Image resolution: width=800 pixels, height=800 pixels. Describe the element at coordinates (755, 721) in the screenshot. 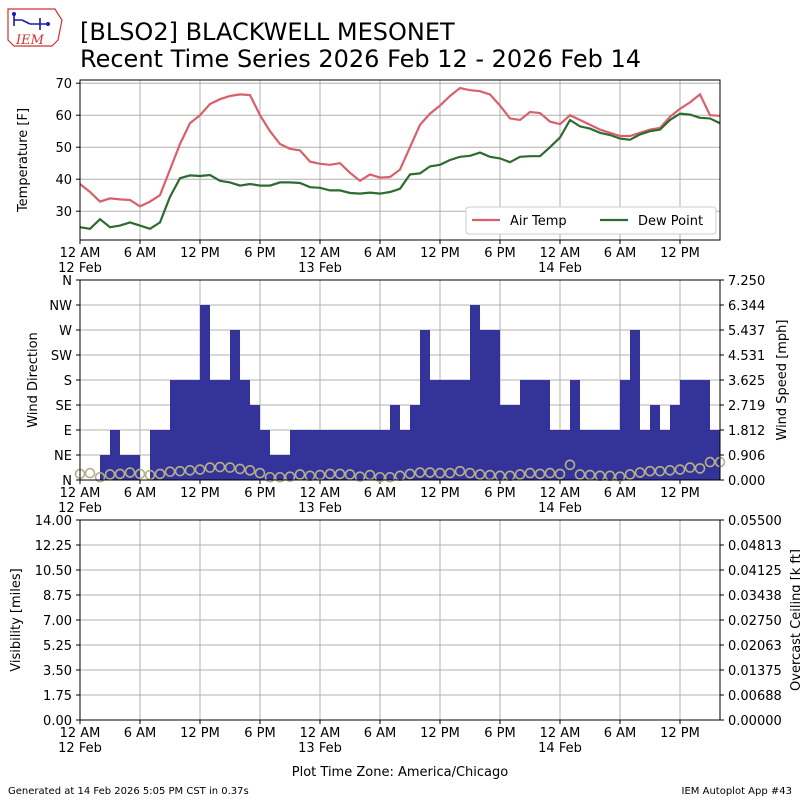

I see `ceiling-ytick-label: 0.00000` at that location.